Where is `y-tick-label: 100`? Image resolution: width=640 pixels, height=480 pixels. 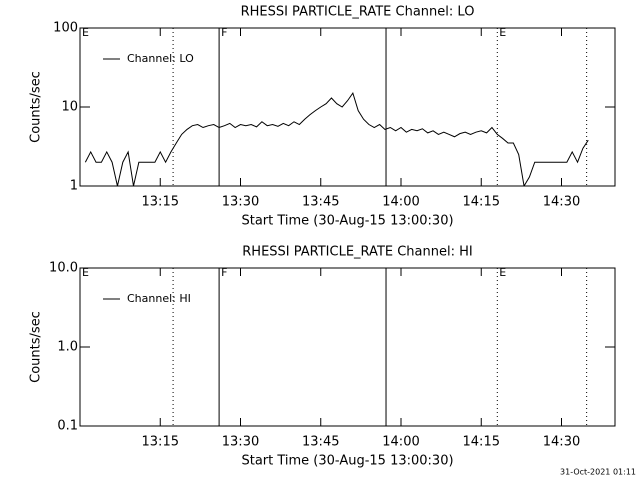
y-tick-label: 100 is located at coordinates (65, 28).